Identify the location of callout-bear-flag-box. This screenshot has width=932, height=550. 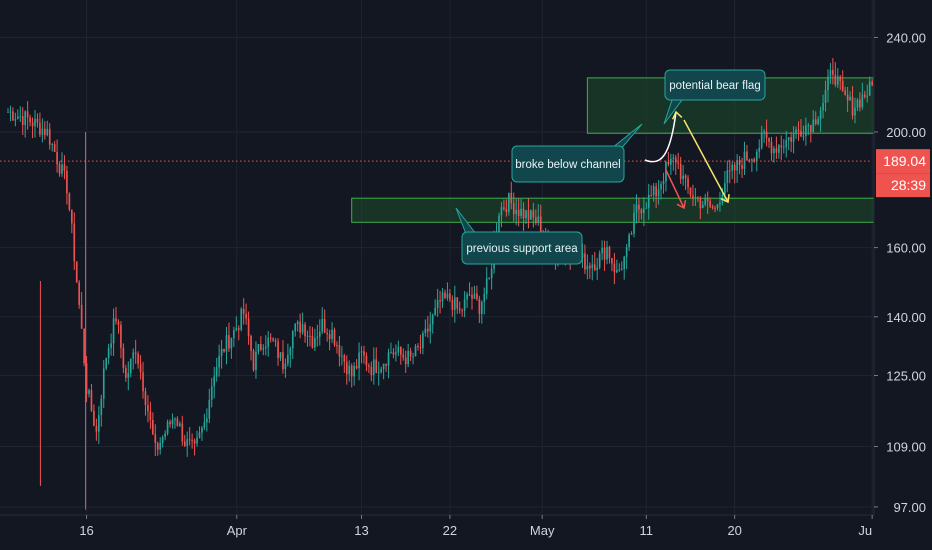
(715, 85).